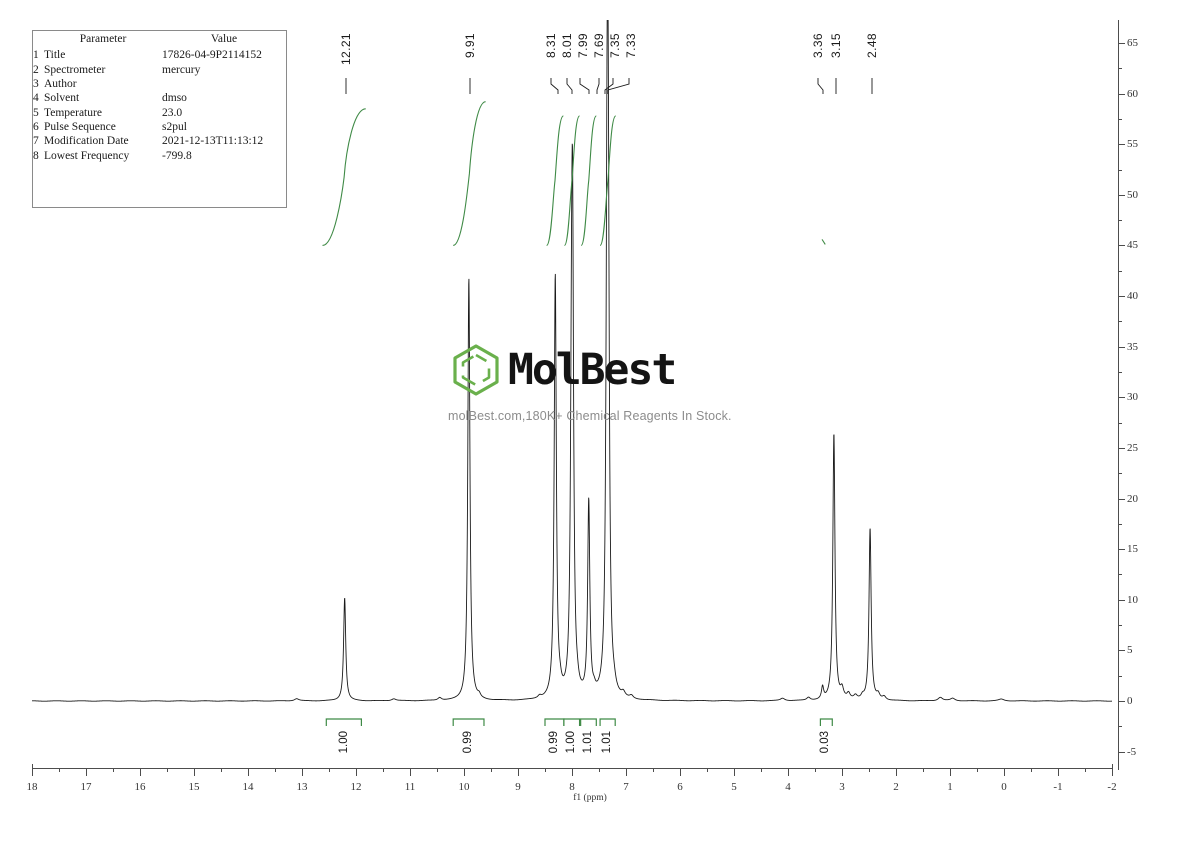  What do you see at coordinates (159, 39) in the screenshot?
I see `parameter-table-header-row: Parameter Value` at bounding box center [159, 39].